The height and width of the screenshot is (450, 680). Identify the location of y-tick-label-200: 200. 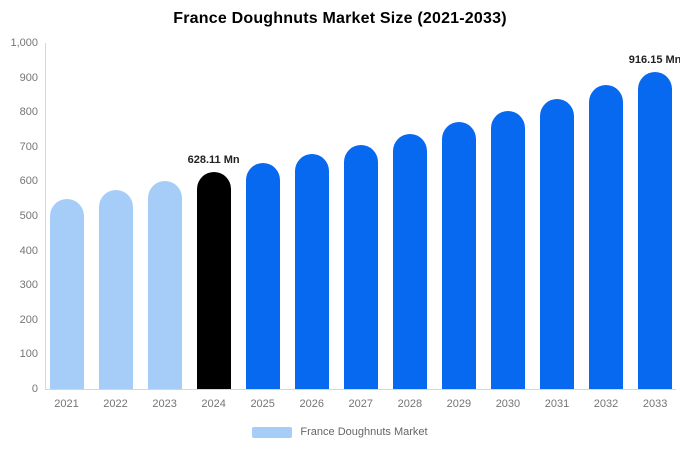
(28, 319).